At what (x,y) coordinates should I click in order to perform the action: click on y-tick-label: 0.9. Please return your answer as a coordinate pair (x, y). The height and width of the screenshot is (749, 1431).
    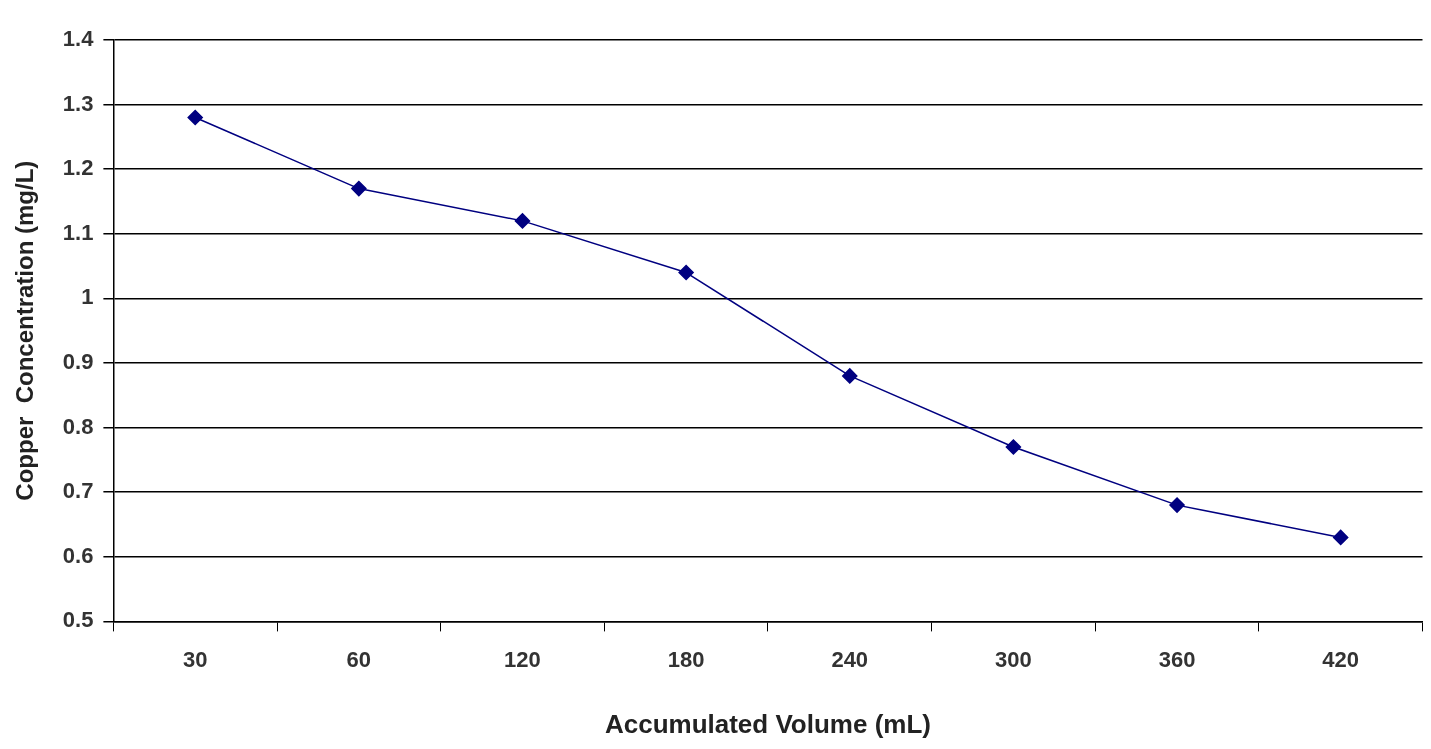
    Looking at the image, I should click on (78, 362).